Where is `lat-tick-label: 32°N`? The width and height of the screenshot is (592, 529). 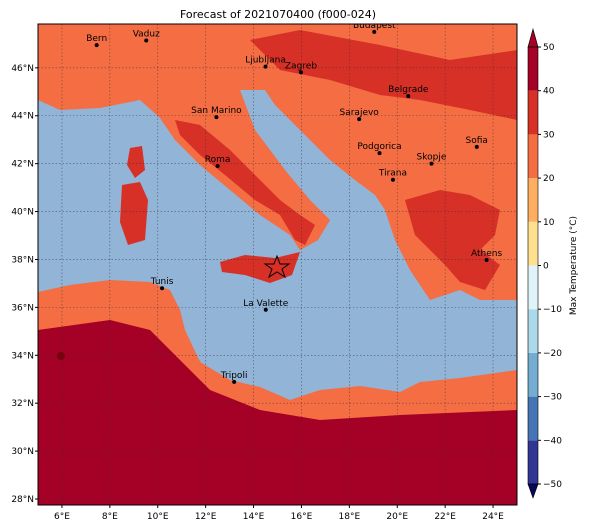 lat-tick-label: 32°N is located at coordinates (22, 404).